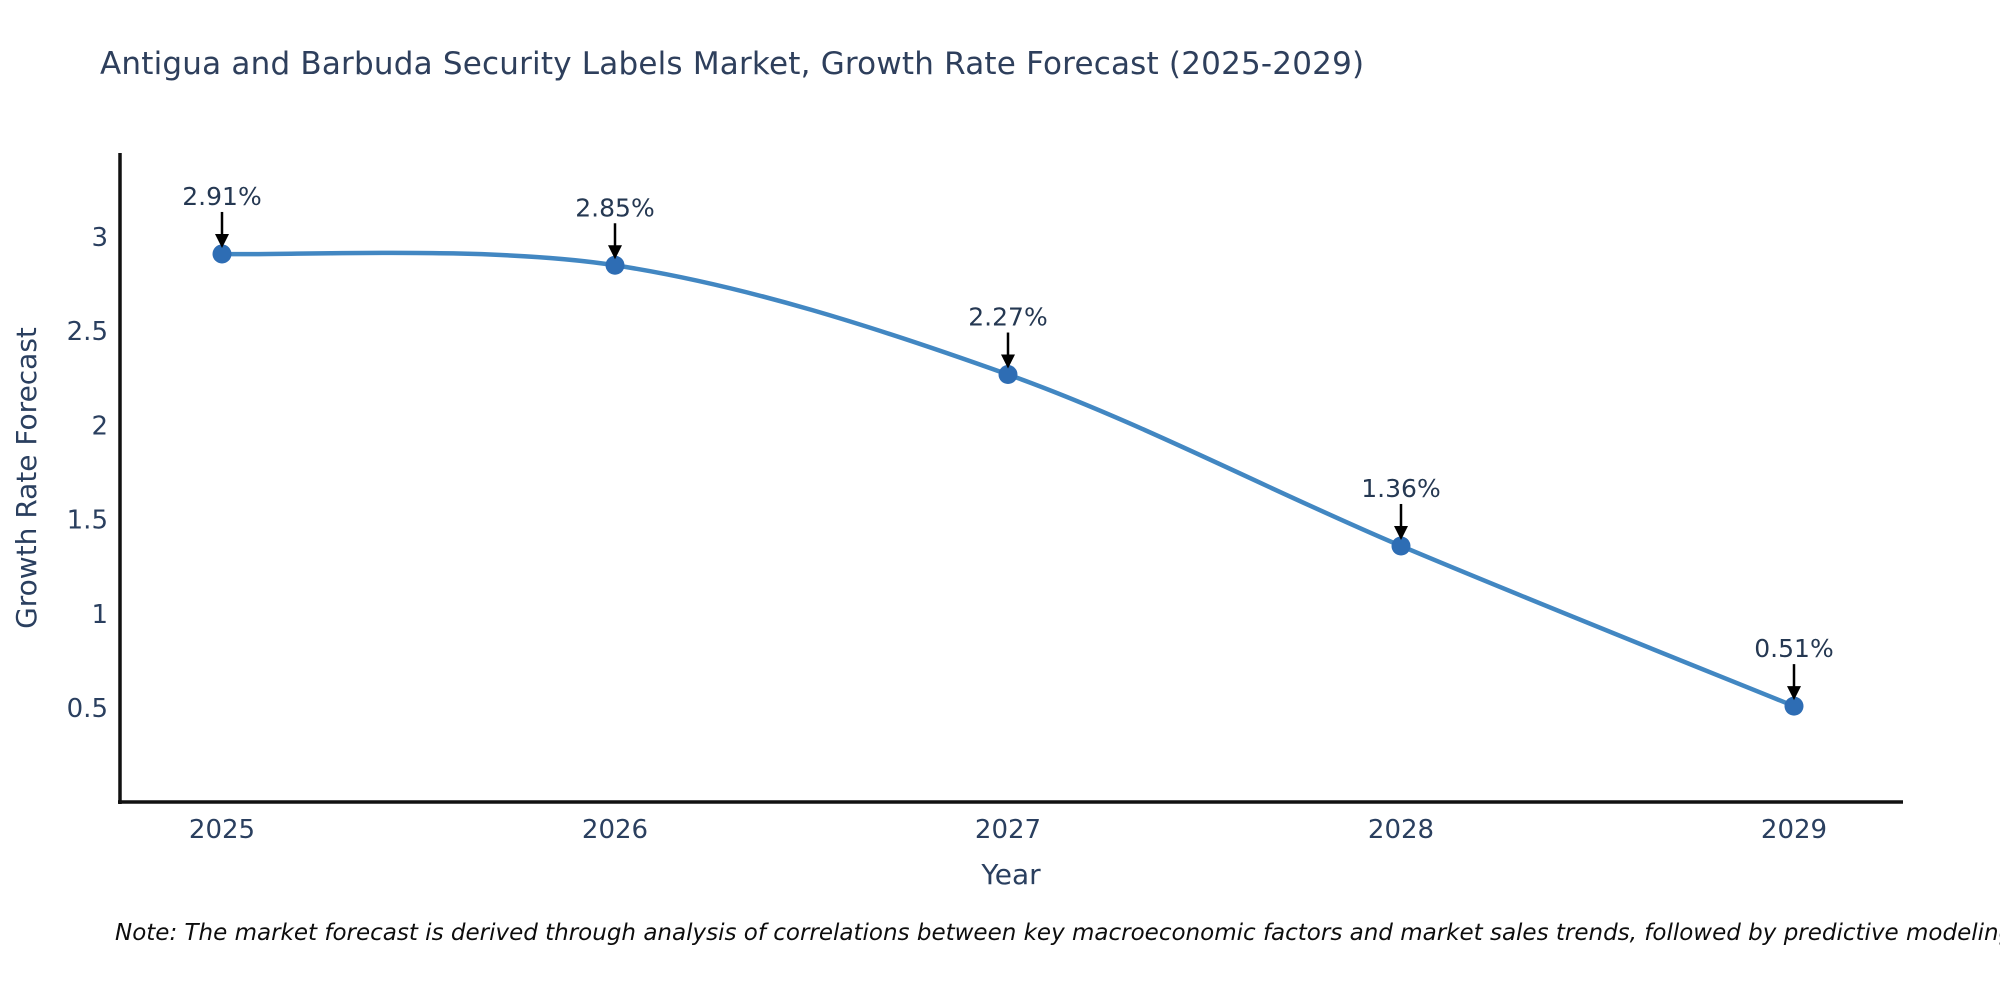 The width and height of the screenshot is (2000, 1000). I want to click on x-tick-label: 2027, so click(1008, 830).